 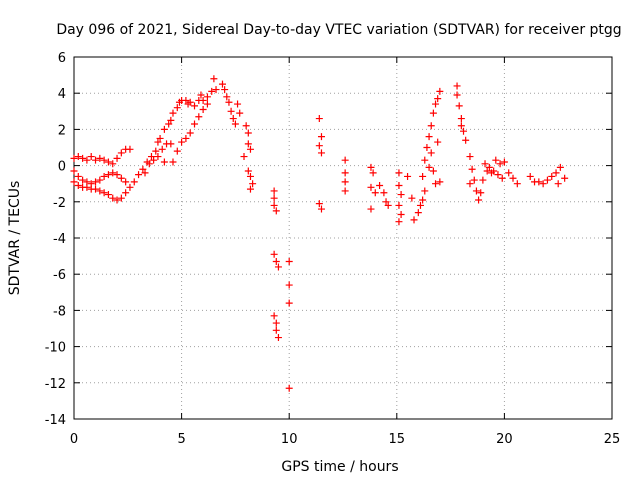 What do you see at coordinates (181, 439) in the screenshot?
I see `x-tick-label: 5` at bounding box center [181, 439].